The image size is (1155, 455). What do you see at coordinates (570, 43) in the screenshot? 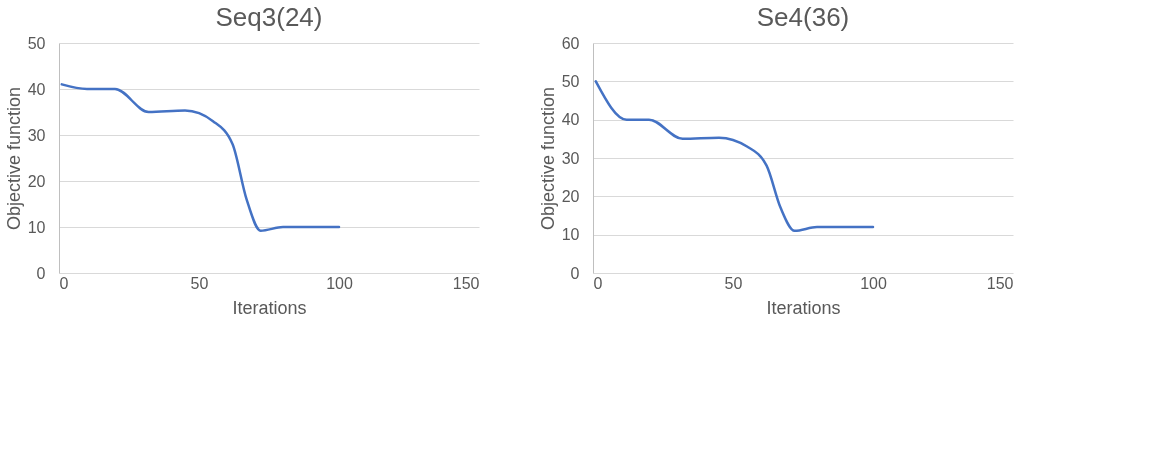
I see `y-tick-label: 60` at bounding box center [570, 43].